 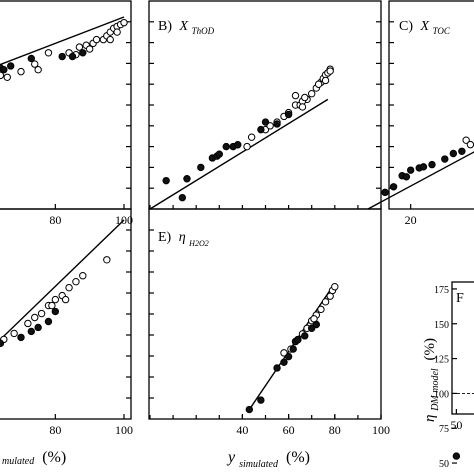 What do you see at coordinates (18, 461) in the screenshot?
I see `bottom-left-xlabel-tail: mulated` at bounding box center [18, 461].